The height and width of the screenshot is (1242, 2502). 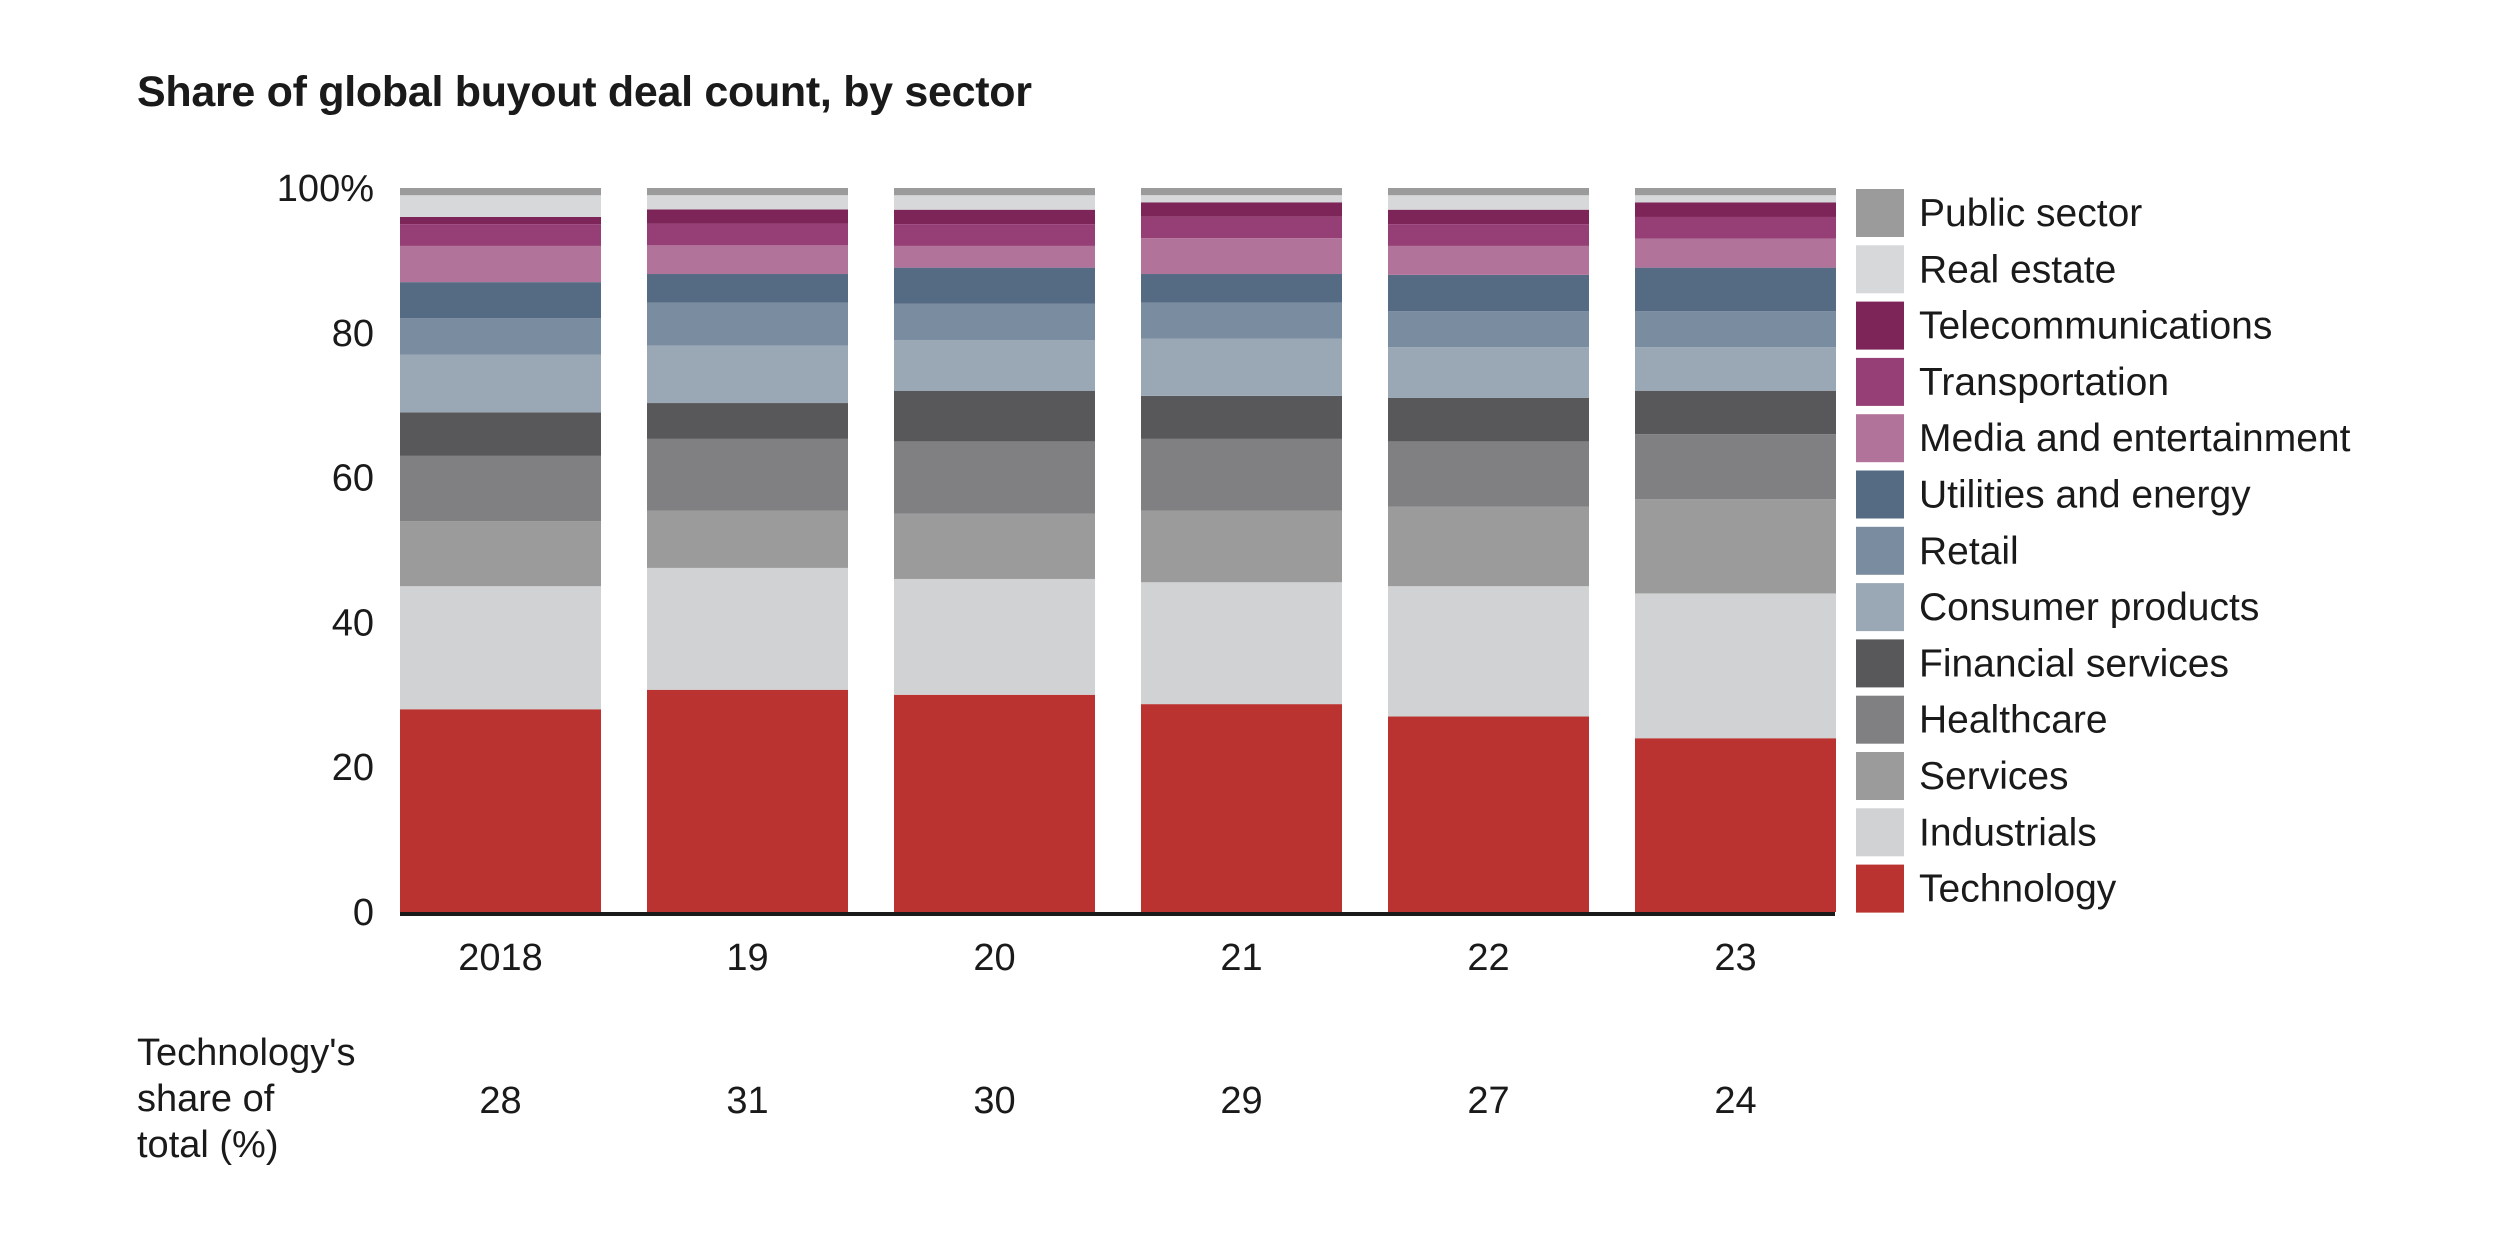 I want to click on legend-swatch-public-sector, so click(x=1880, y=213).